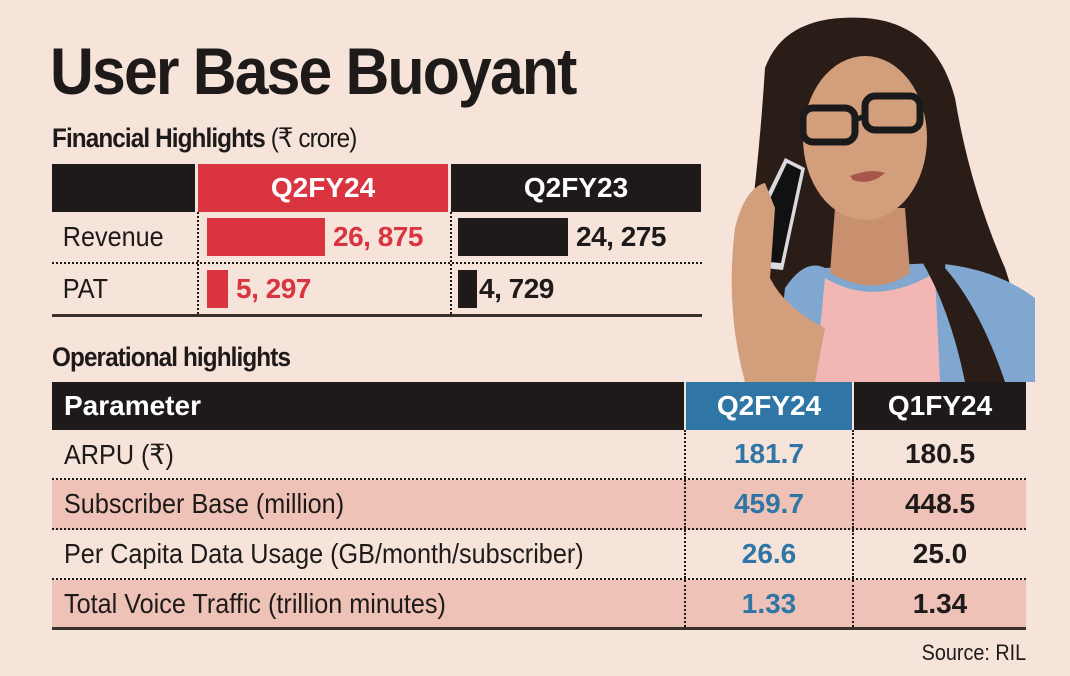 The width and height of the screenshot is (1070, 676). I want to click on table-row-arpu: ARPU (₹) 181.7 180.5, so click(539, 455).